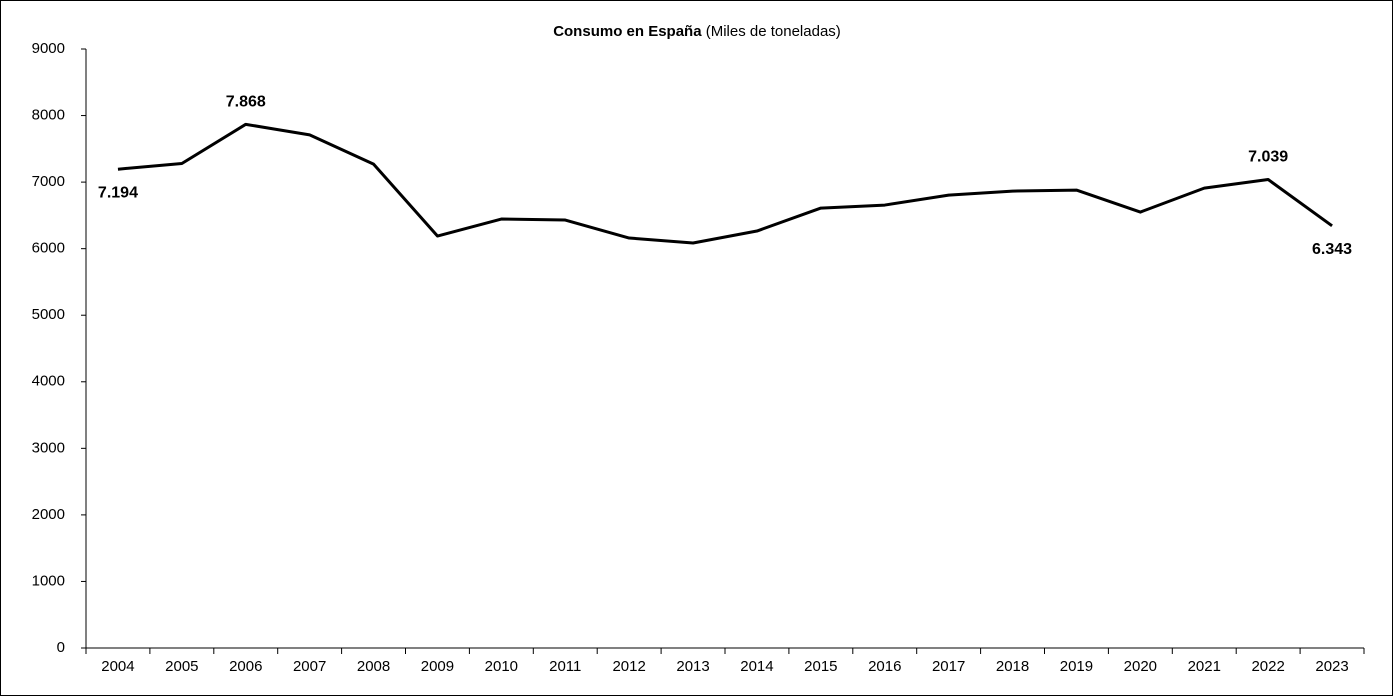 The width and height of the screenshot is (1394, 697). Describe the element at coordinates (309, 666) in the screenshot. I see `x-tick-label: 2007` at that location.